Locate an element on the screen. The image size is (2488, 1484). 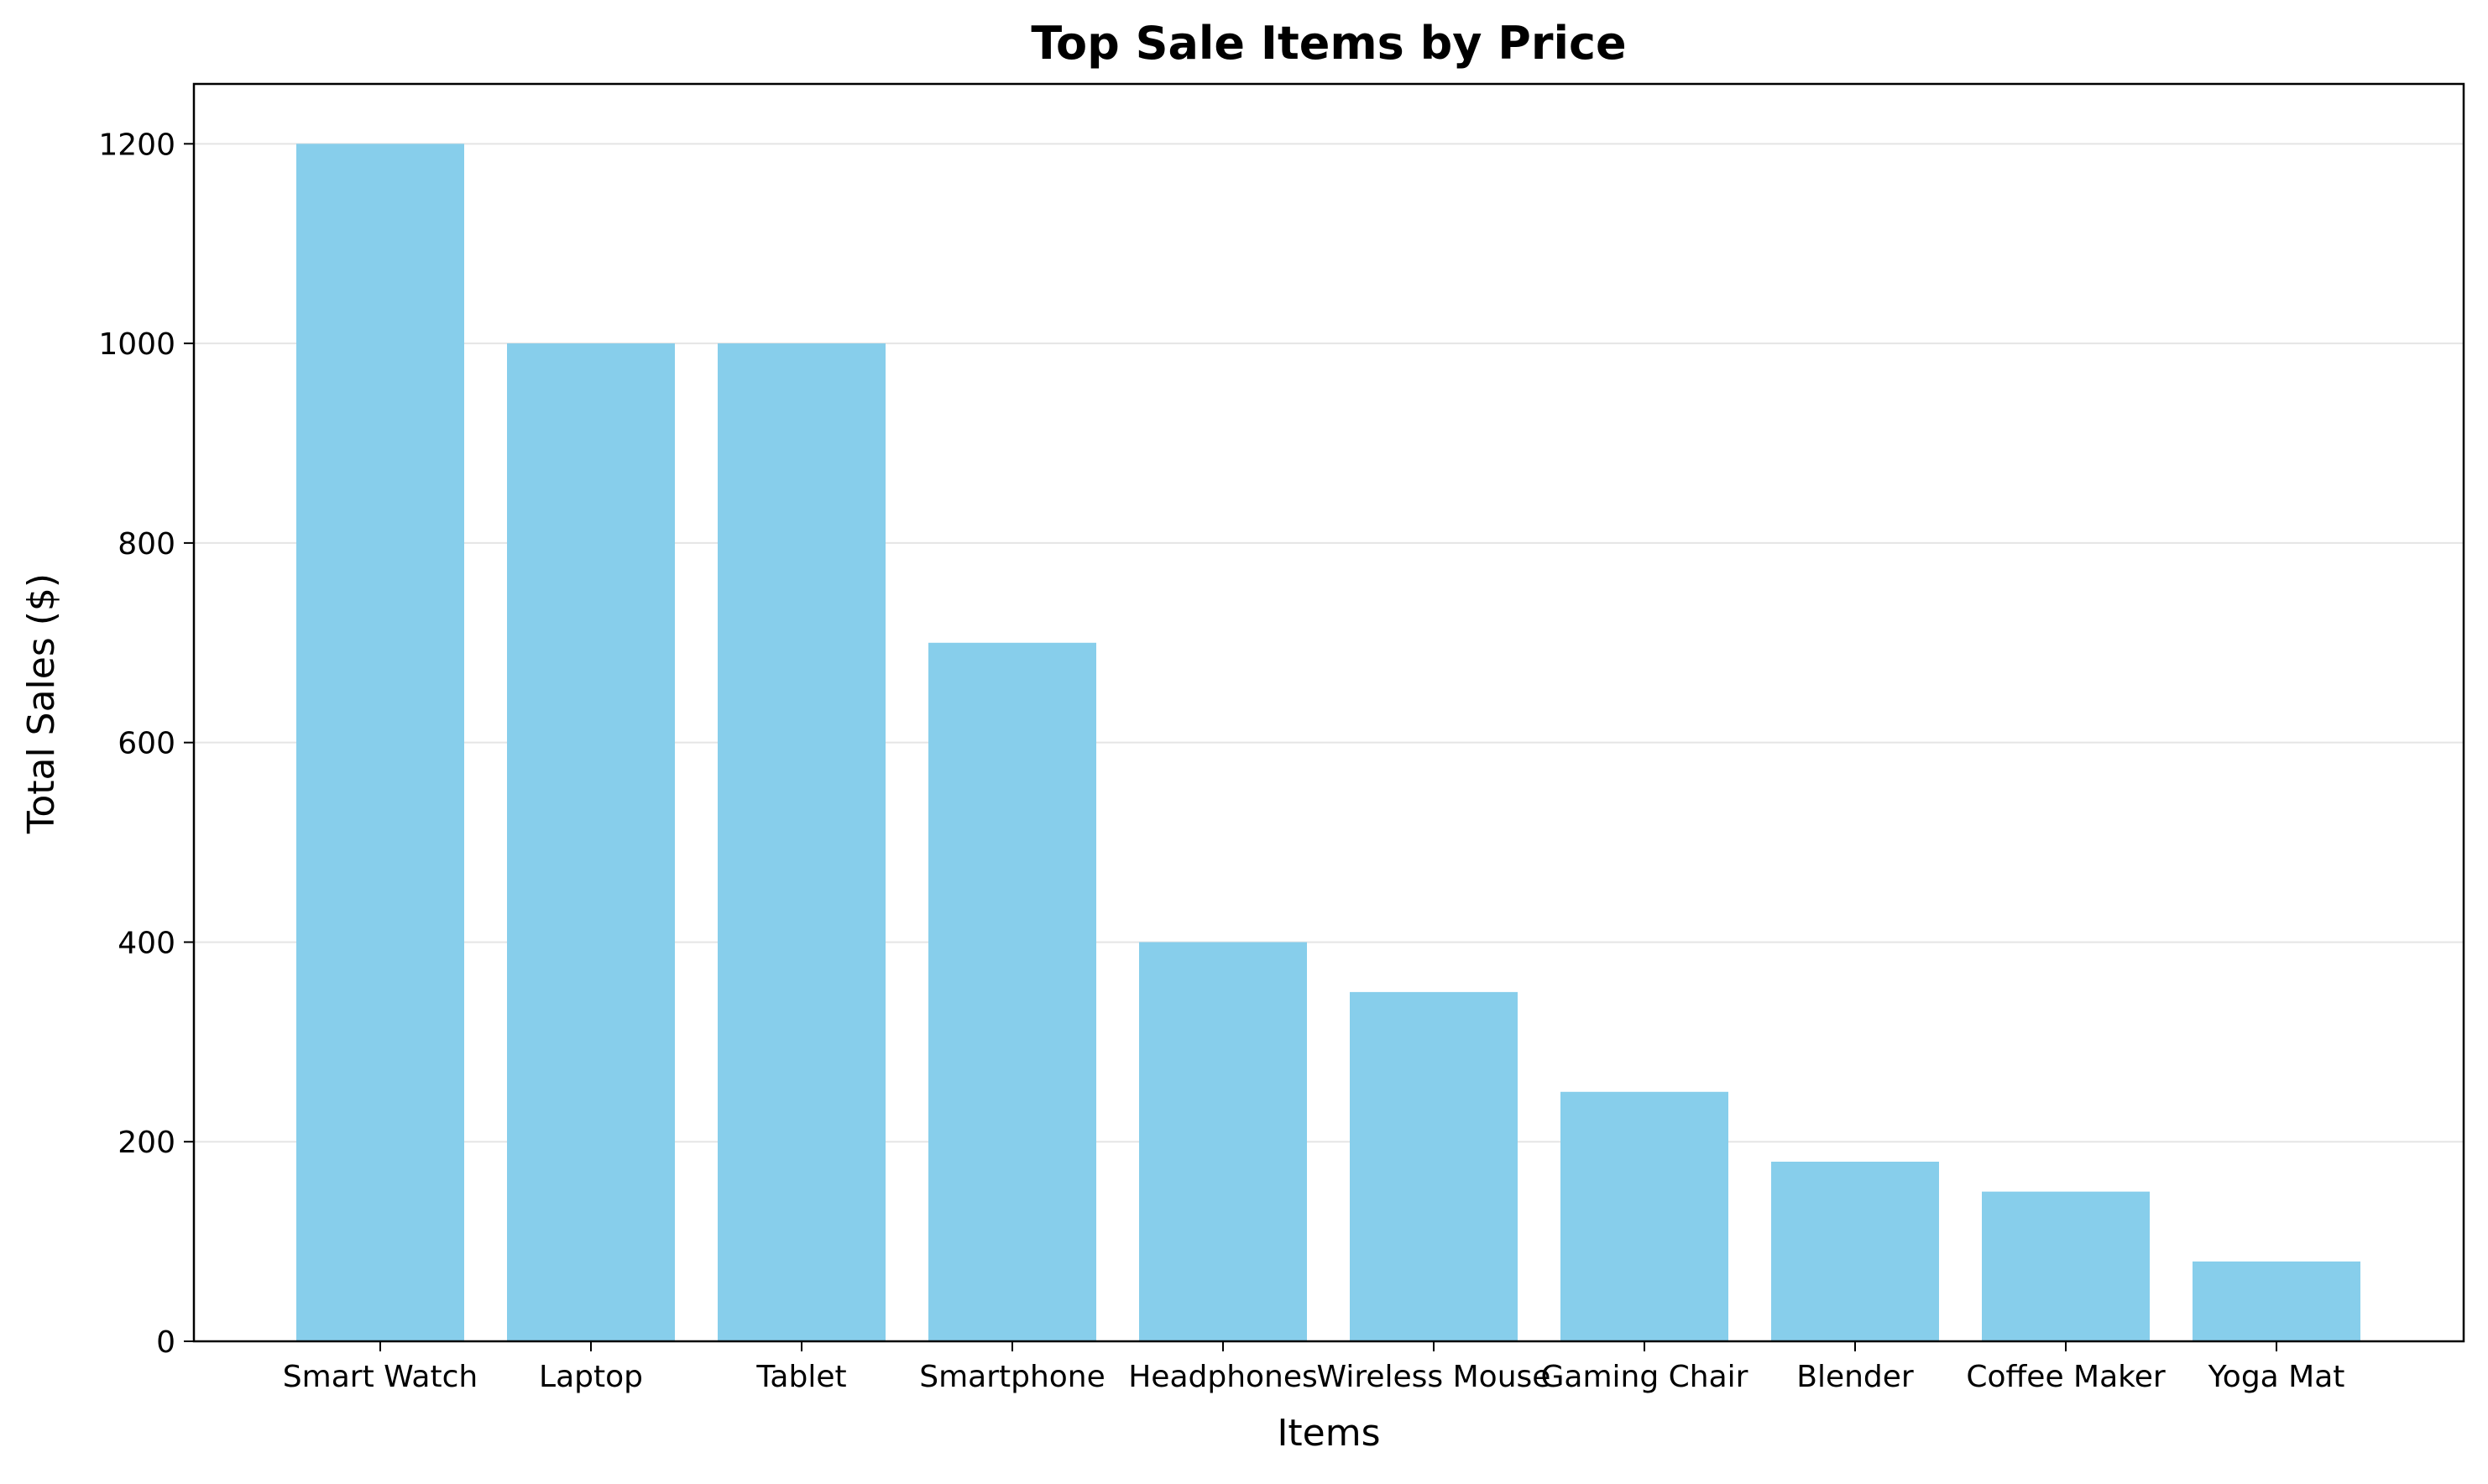
y-tick-label: 0 is located at coordinates (165, 1342).